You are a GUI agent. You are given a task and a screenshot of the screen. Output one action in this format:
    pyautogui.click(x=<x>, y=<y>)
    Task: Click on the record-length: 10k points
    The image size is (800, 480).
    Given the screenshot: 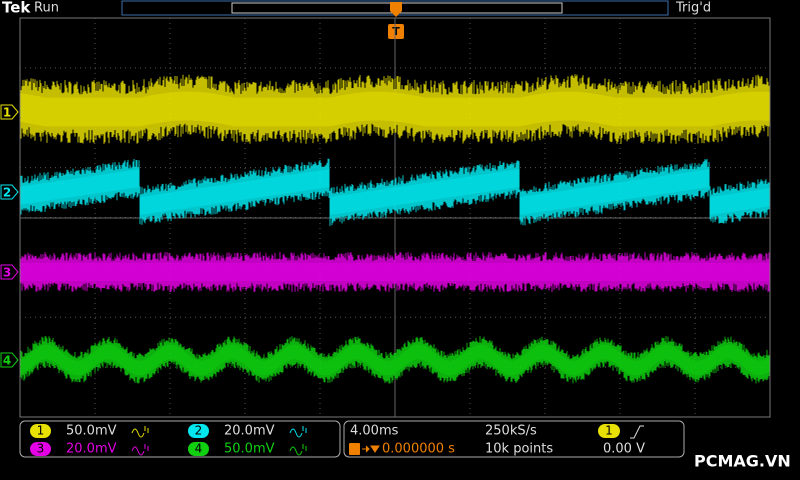 What is the action you would take?
    pyautogui.click(x=519, y=449)
    